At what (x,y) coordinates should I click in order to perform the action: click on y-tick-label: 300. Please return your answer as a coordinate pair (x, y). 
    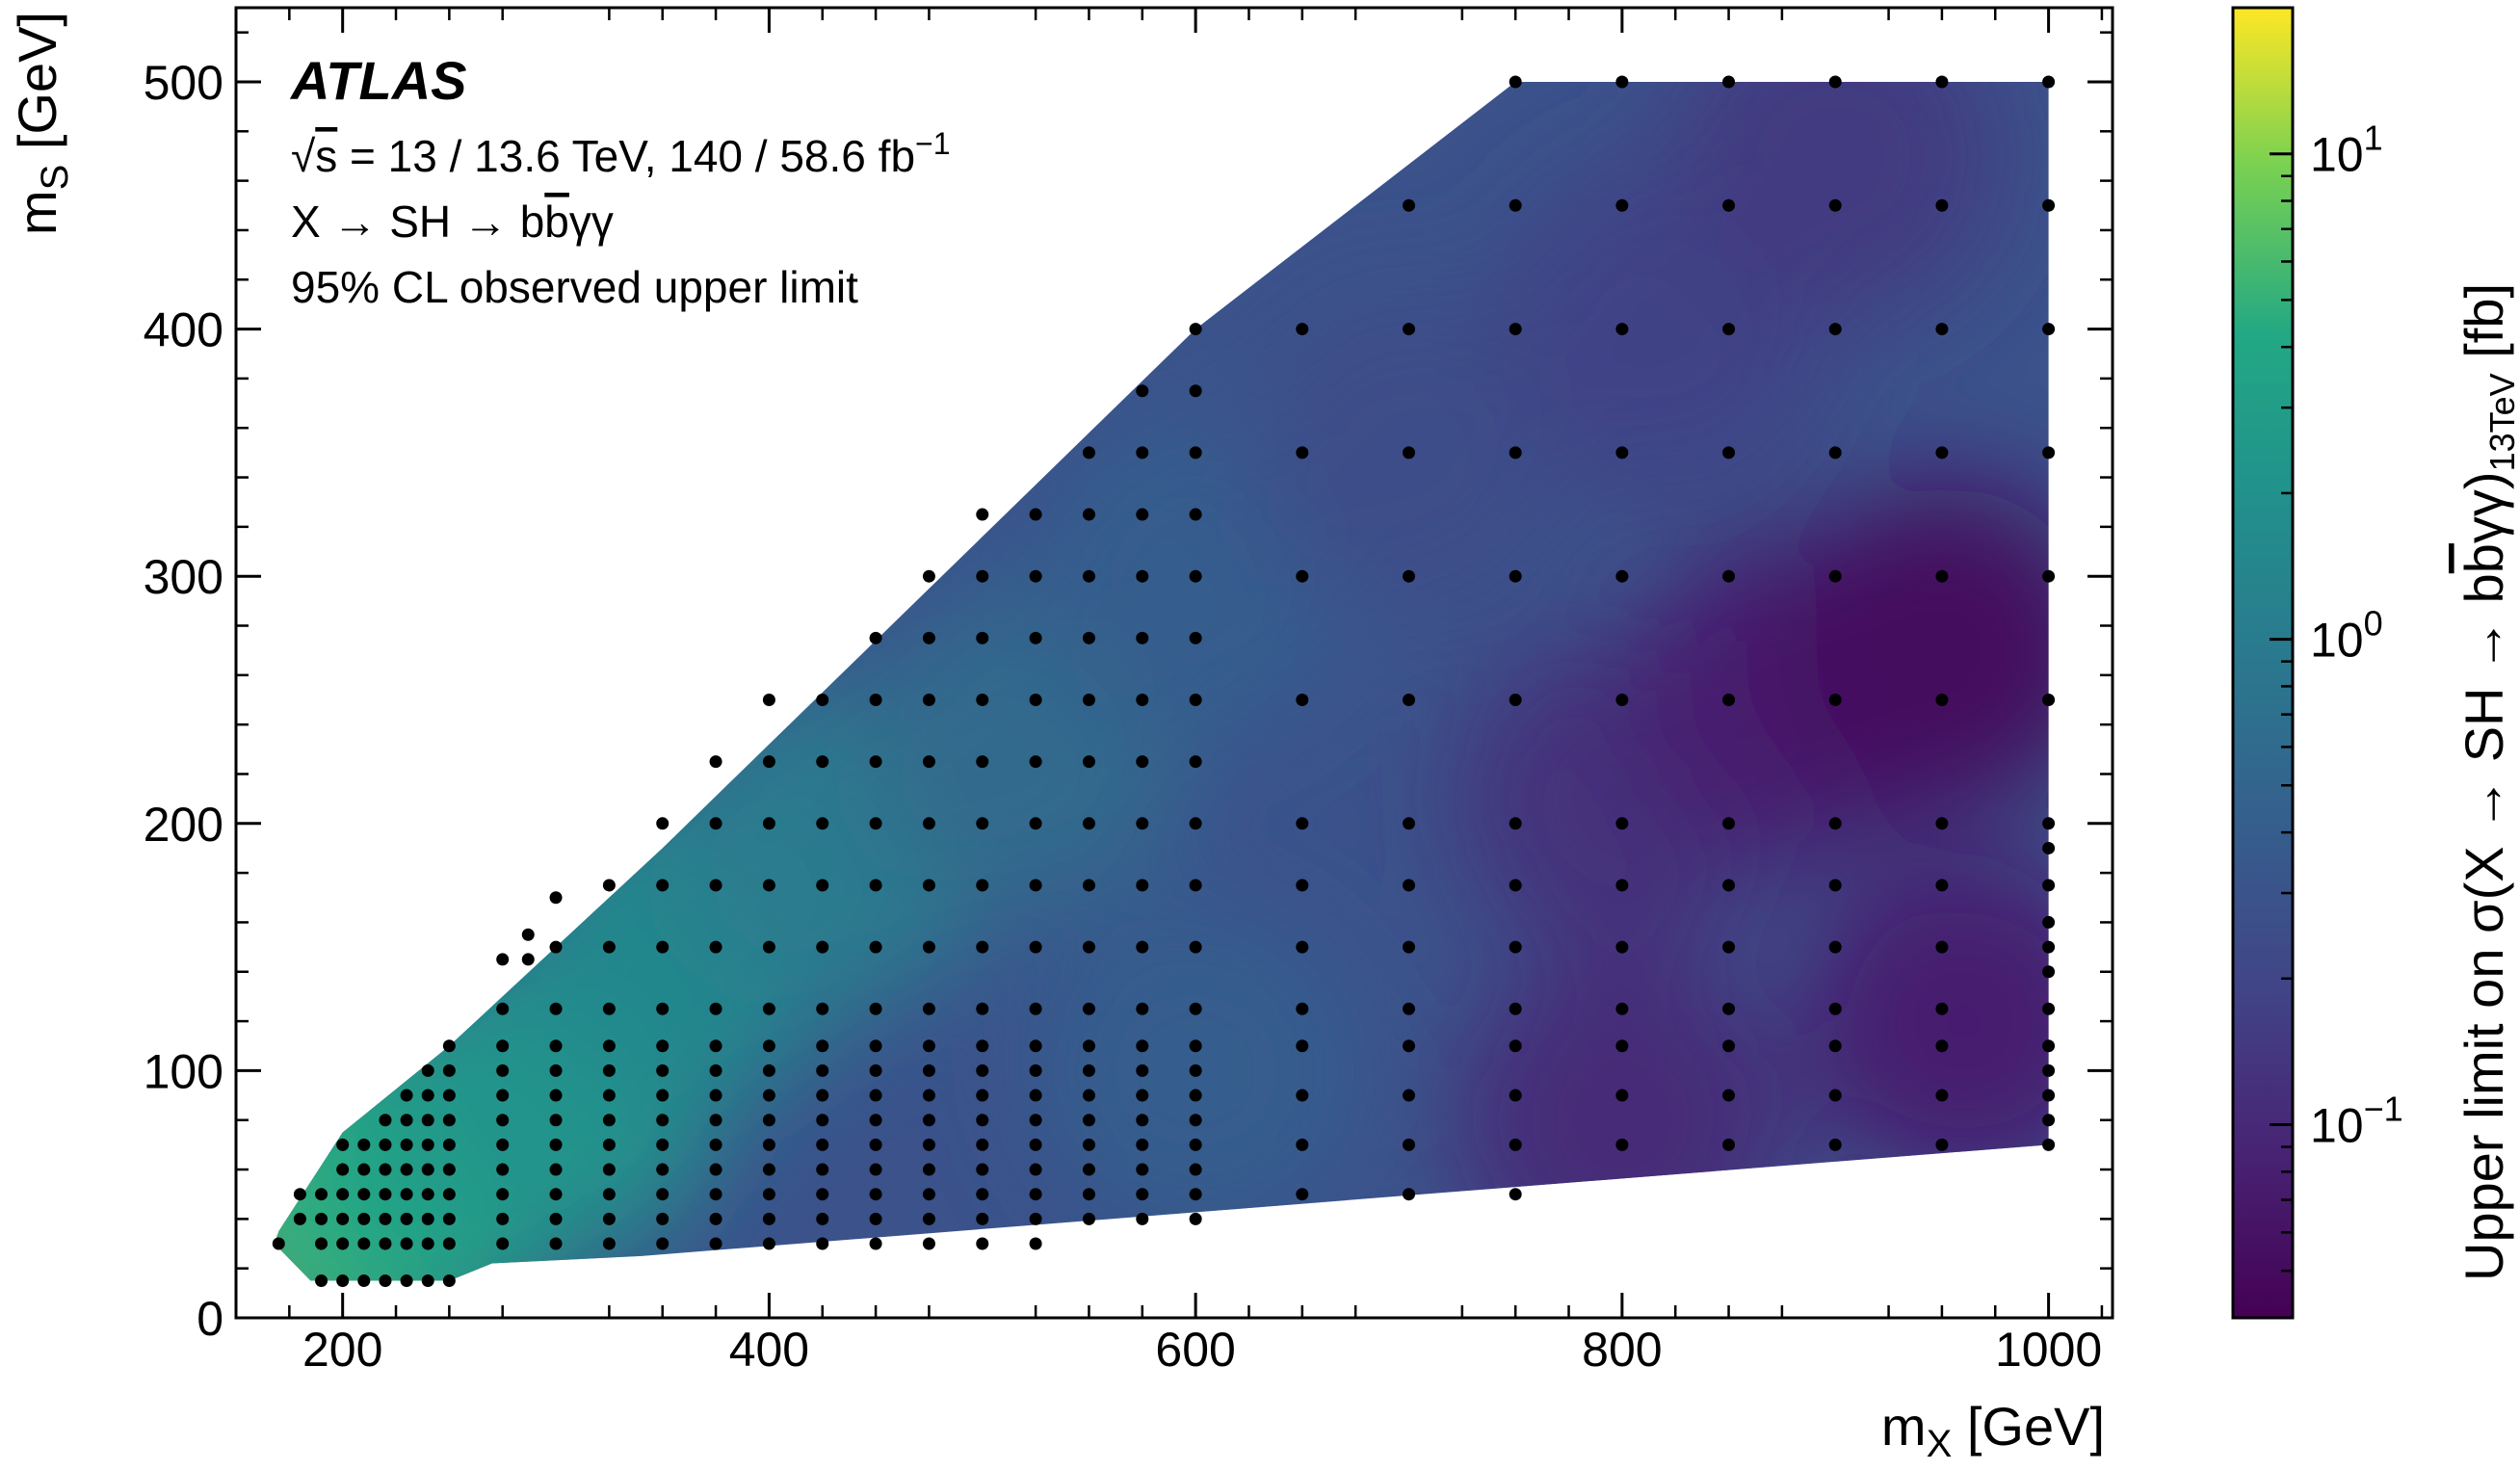
    Looking at the image, I should click on (184, 577).